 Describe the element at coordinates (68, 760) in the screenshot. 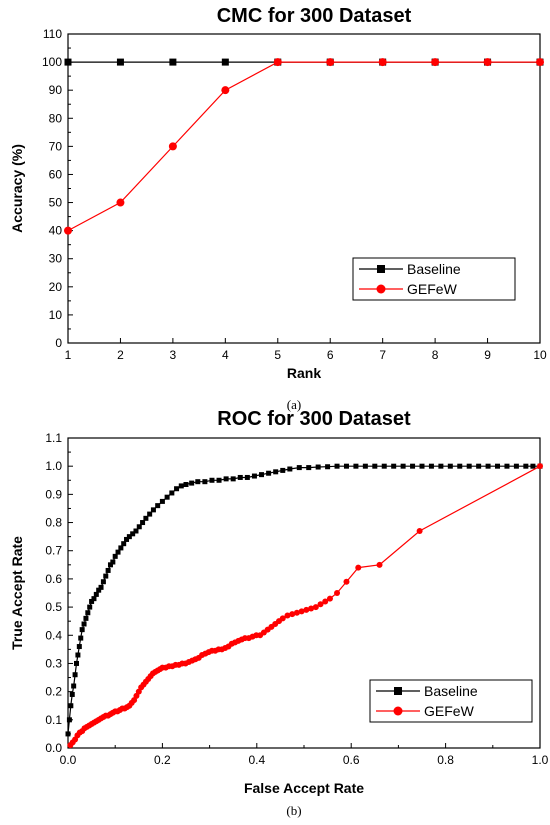

I see `x-tick-label: 0.0` at that location.